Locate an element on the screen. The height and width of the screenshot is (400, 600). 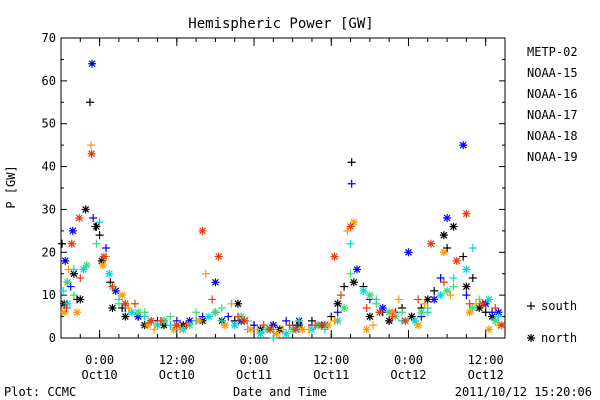
y-tick-label: 10 is located at coordinates (49, 295).